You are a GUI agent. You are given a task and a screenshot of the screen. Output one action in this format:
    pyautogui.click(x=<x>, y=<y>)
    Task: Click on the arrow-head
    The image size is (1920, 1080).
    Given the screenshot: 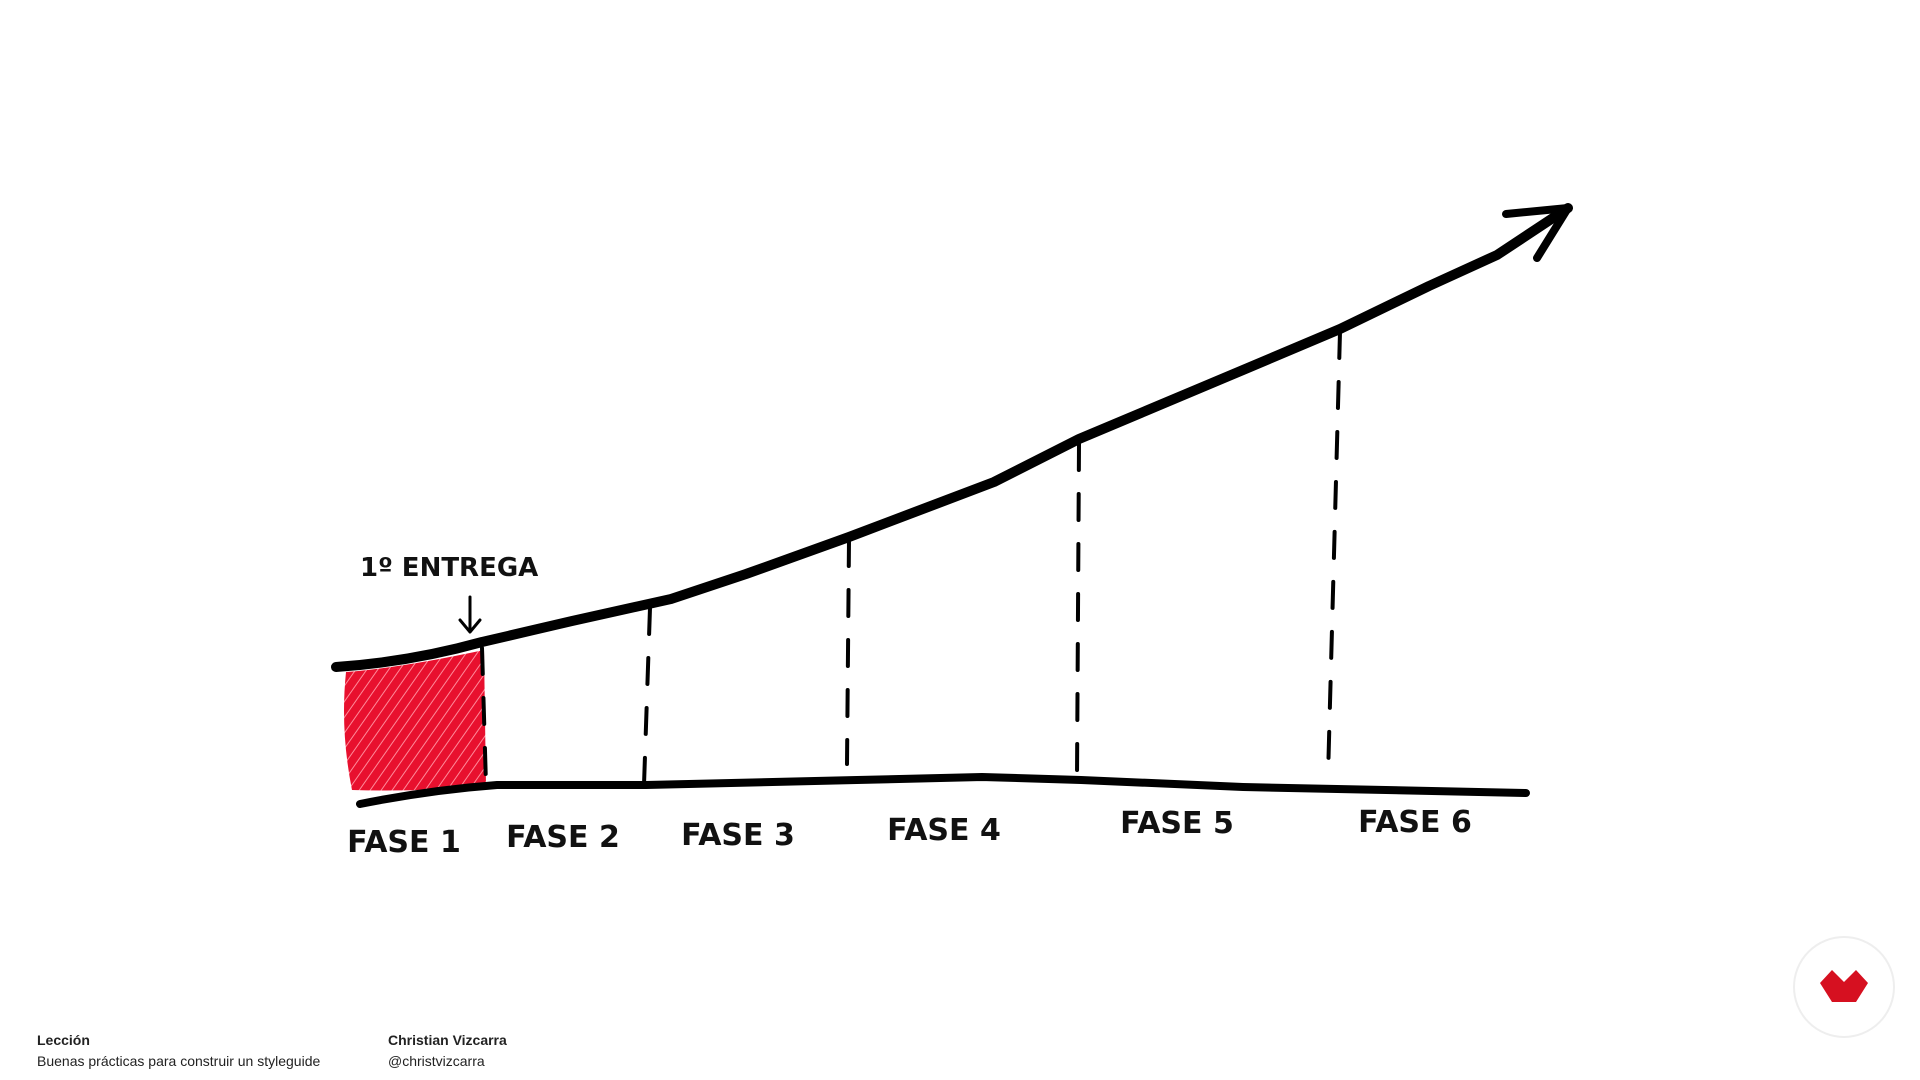 What is the action you would take?
    pyautogui.click(x=1537, y=233)
    